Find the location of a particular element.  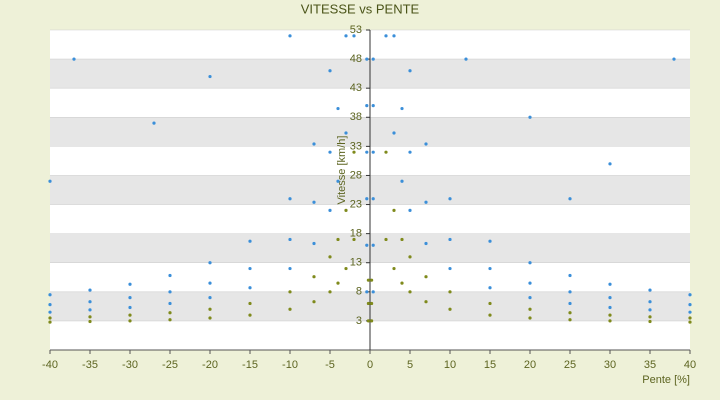

y-axis-label: Vitesse [km/h] is located at coordinates (342, 170).